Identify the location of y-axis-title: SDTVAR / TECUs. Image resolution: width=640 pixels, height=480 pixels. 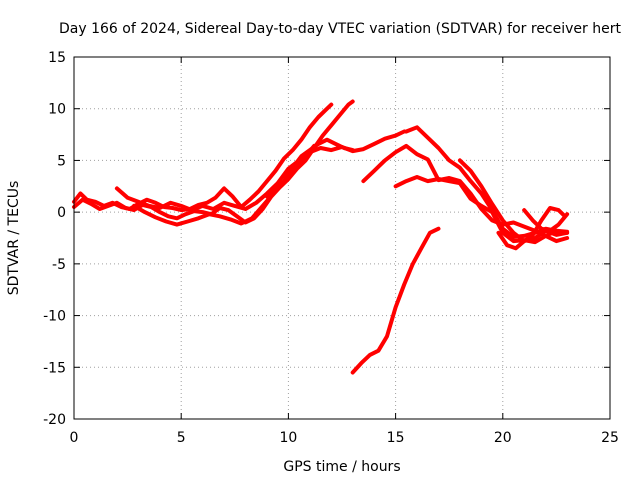
(14, 238).